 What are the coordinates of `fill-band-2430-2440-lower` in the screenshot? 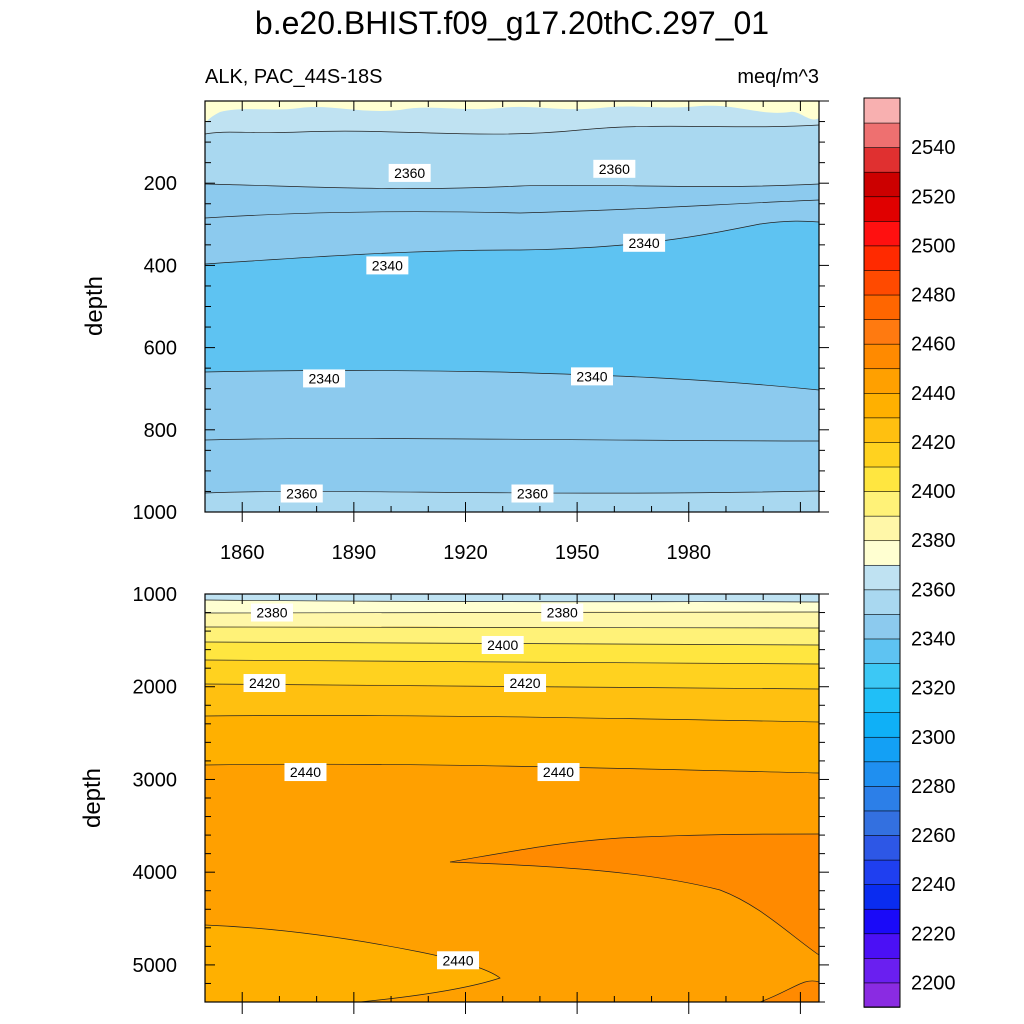 It's located at (352, 963).